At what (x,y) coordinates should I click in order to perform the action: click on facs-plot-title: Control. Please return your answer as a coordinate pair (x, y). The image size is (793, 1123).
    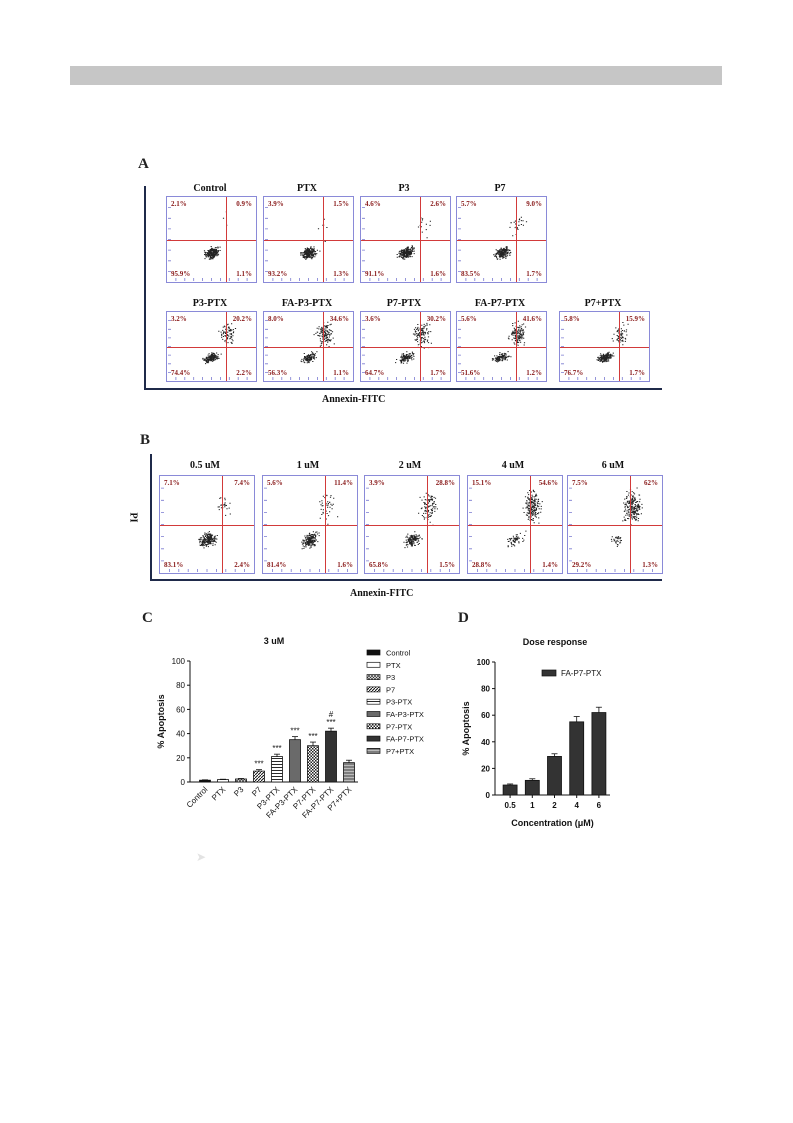
    Looking at the image, I should click on (210, 188).